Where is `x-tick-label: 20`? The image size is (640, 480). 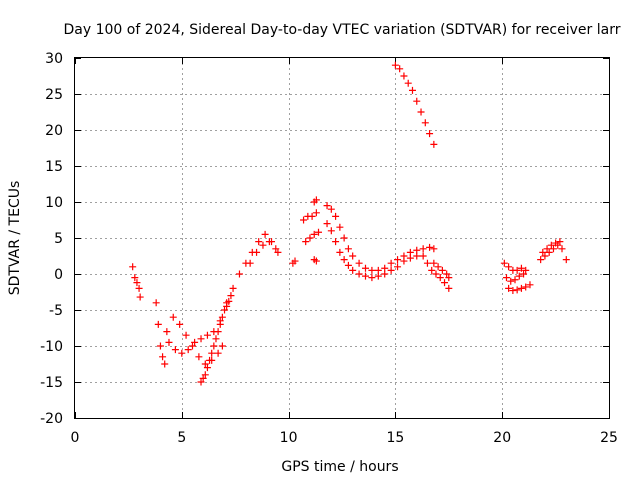 x-tick-label: 20 is located at coordinates (502, 438).